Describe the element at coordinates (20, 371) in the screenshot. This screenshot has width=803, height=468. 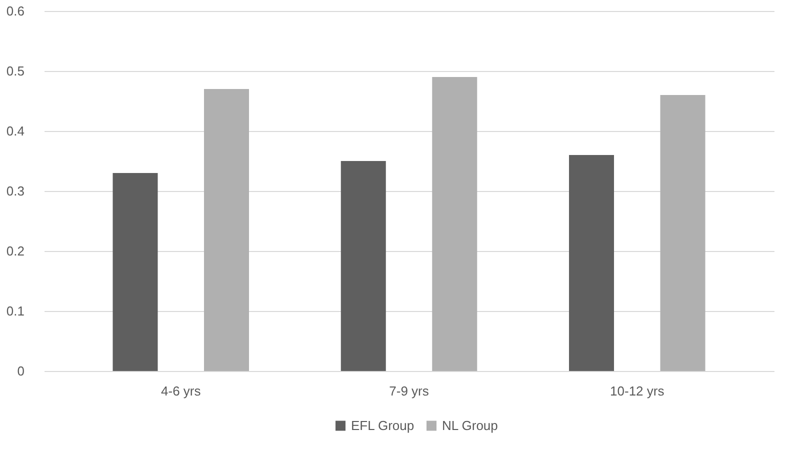
I see `y-tick-label: 0` at that location.